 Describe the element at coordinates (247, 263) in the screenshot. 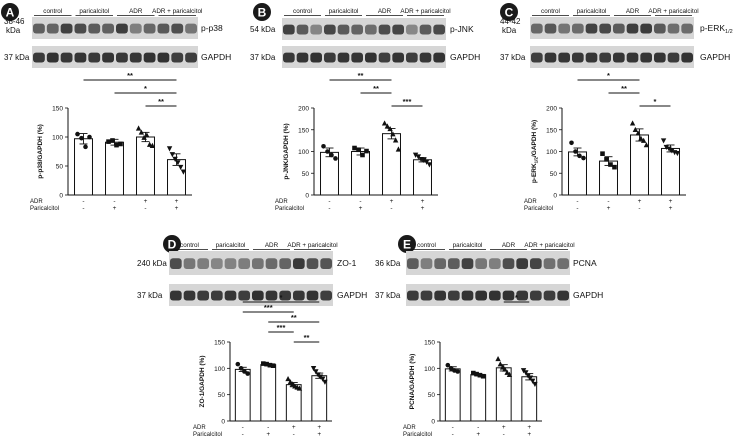

I see `blot-target: 240 kDa ZO-1` at that location.